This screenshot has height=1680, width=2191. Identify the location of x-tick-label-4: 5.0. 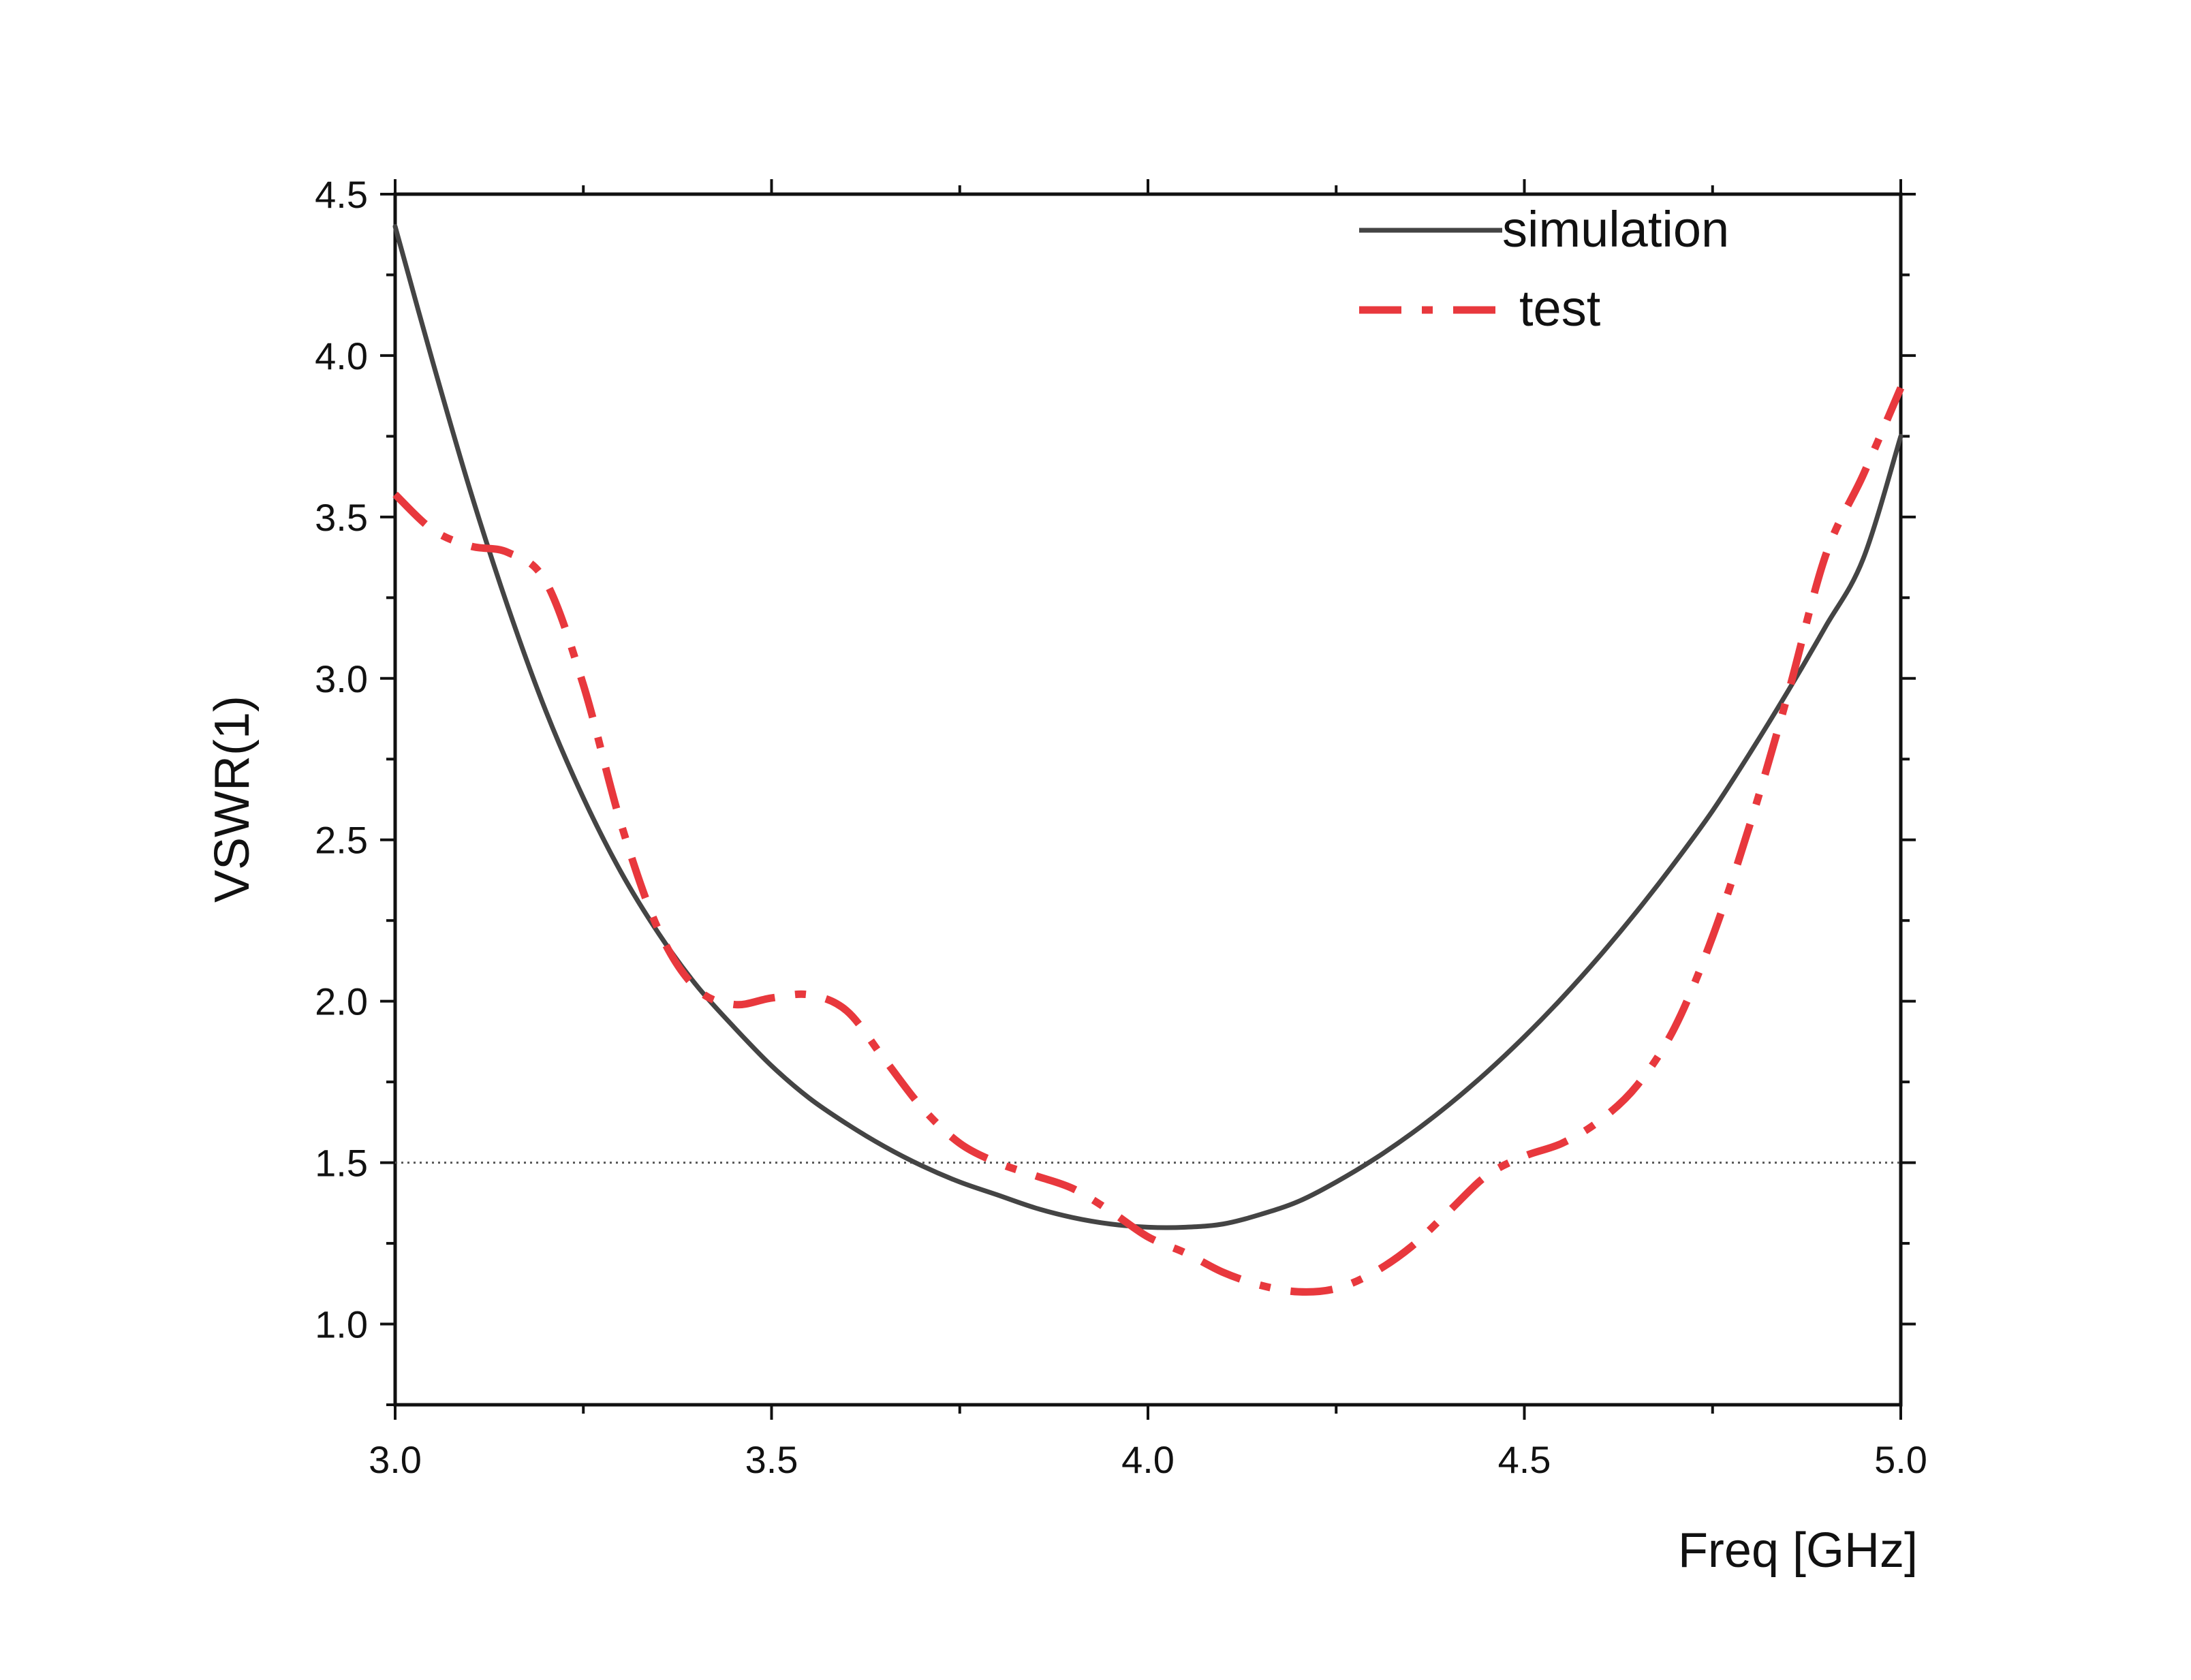
(1900, 1459).